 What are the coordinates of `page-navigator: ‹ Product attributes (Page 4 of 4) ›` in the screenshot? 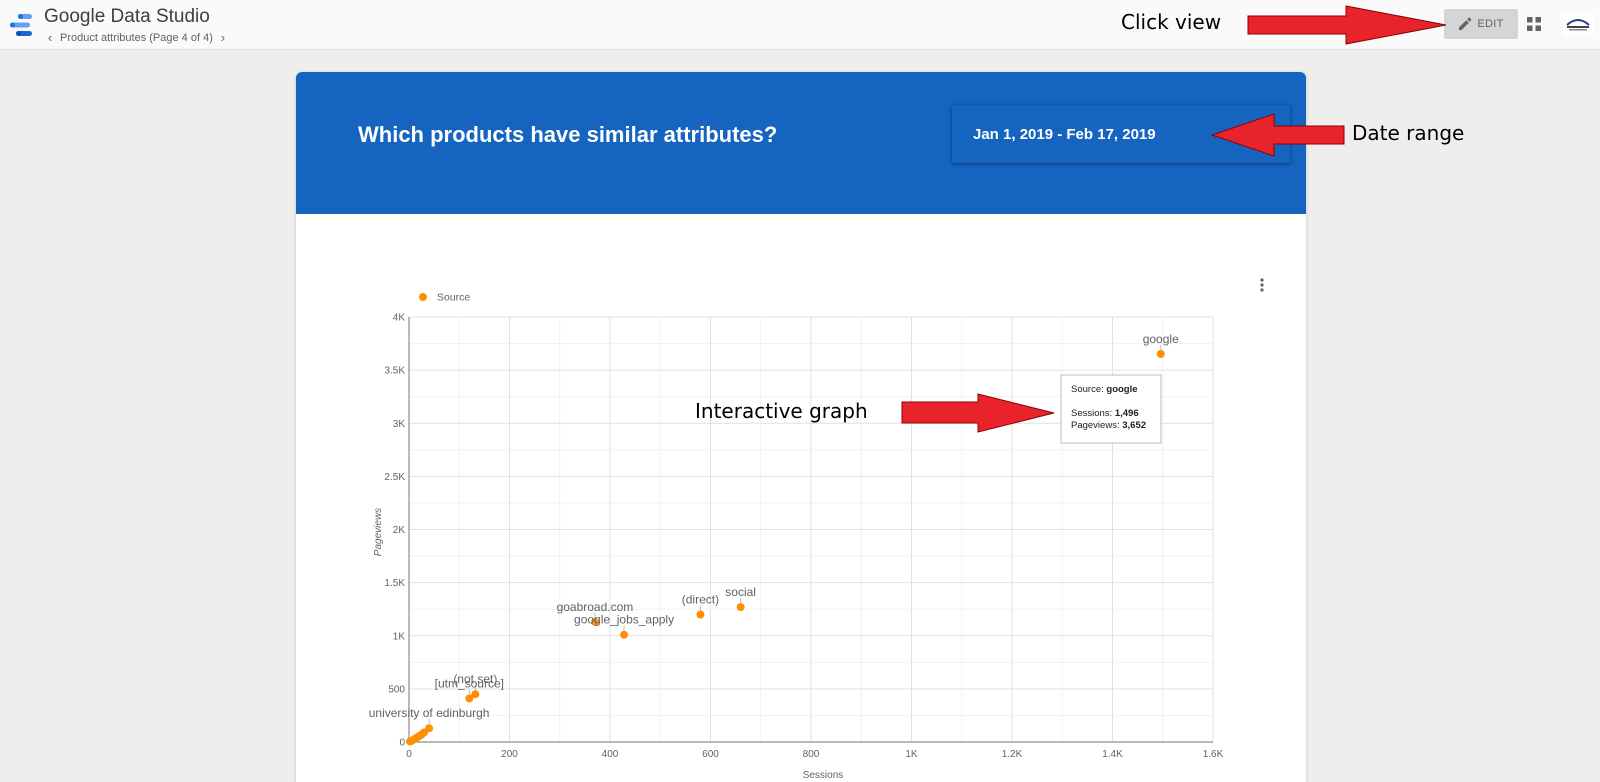 It's located at (136, 38).